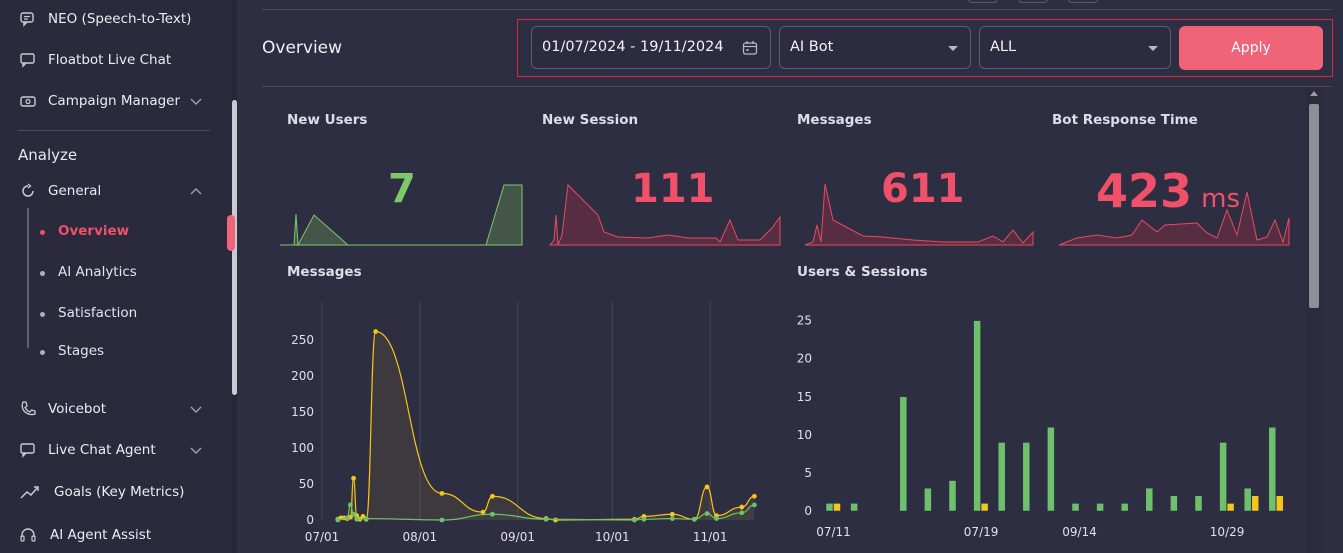 The width and height of the screenshot is (1343, 553). What do you see at coordinates (808, 511) in the screenshot?
I see `y-tick-label: 0` at bounding box center [808, 511].